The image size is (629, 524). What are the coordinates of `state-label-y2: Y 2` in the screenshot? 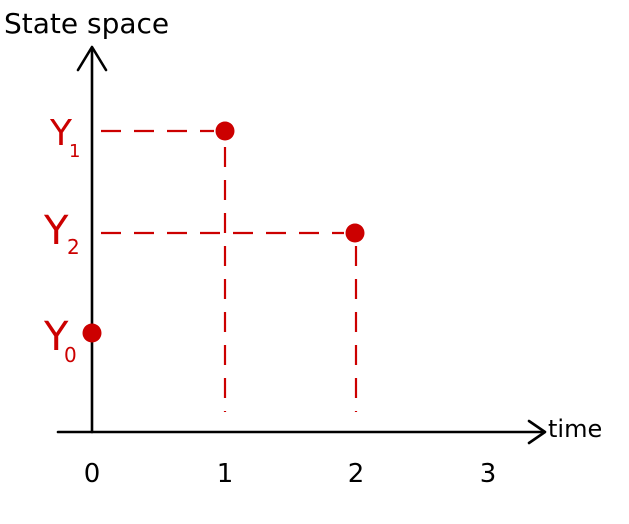 It's located at (61, 233).